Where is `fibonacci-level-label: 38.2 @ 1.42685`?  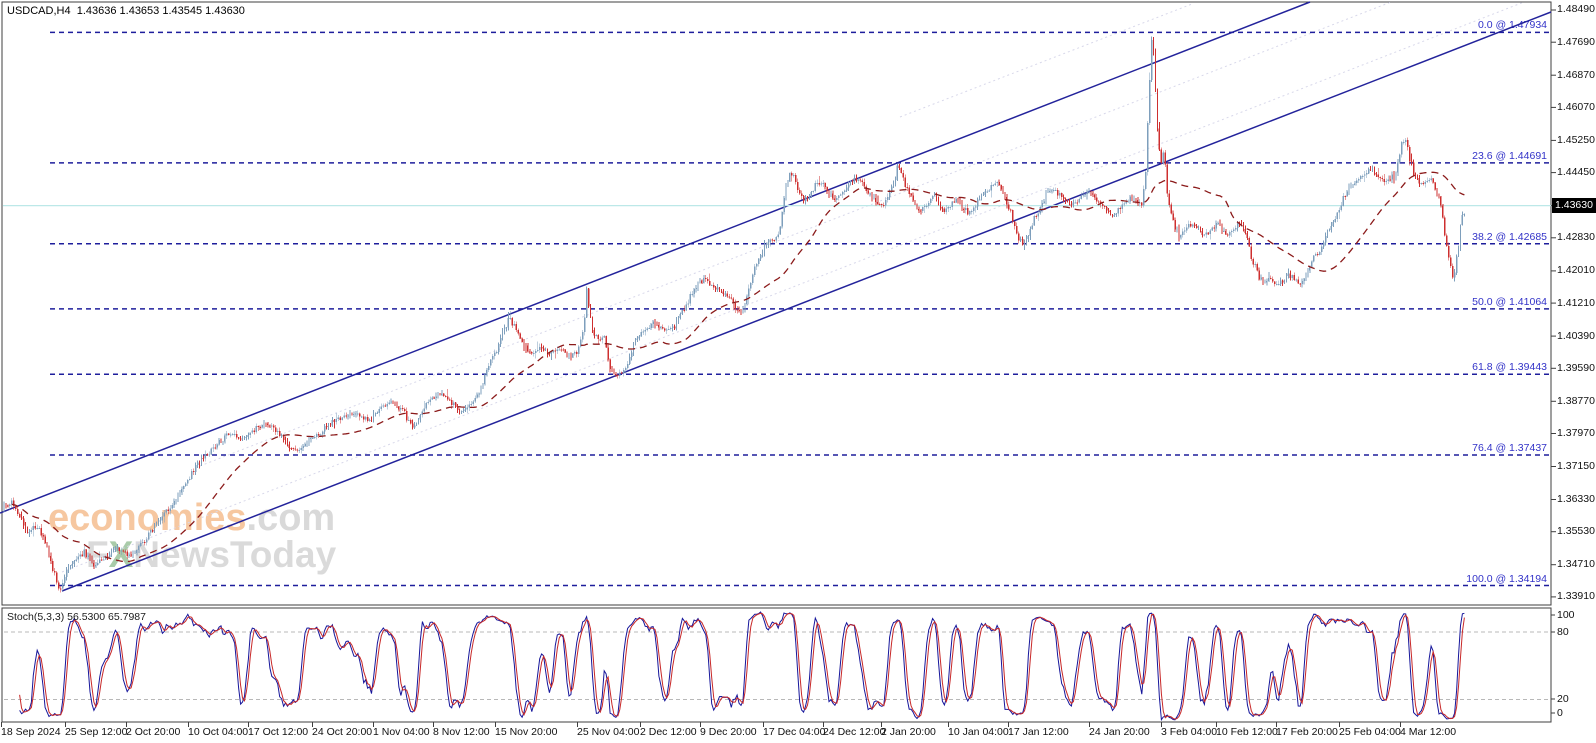 fibonacci-level-label: 38.2 @ 1.42685 is located at coordinates (1509, 237).